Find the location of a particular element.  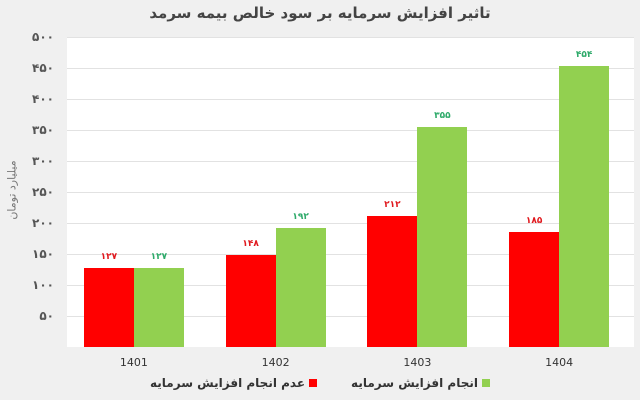

x-tick-label: 1402 is located at coordinates (275, 362).